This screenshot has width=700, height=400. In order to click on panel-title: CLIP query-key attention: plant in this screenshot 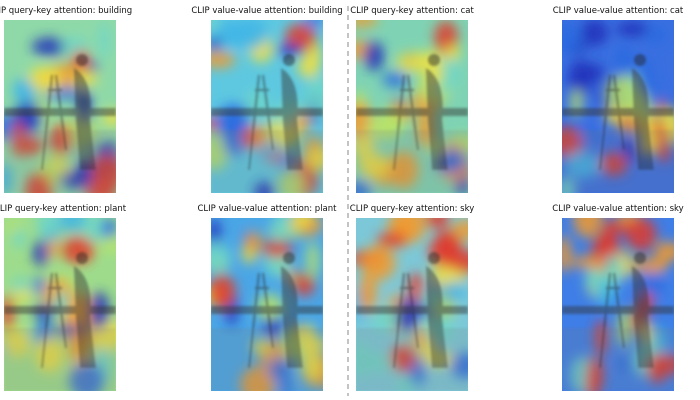, I will do `click(63, 209)`.